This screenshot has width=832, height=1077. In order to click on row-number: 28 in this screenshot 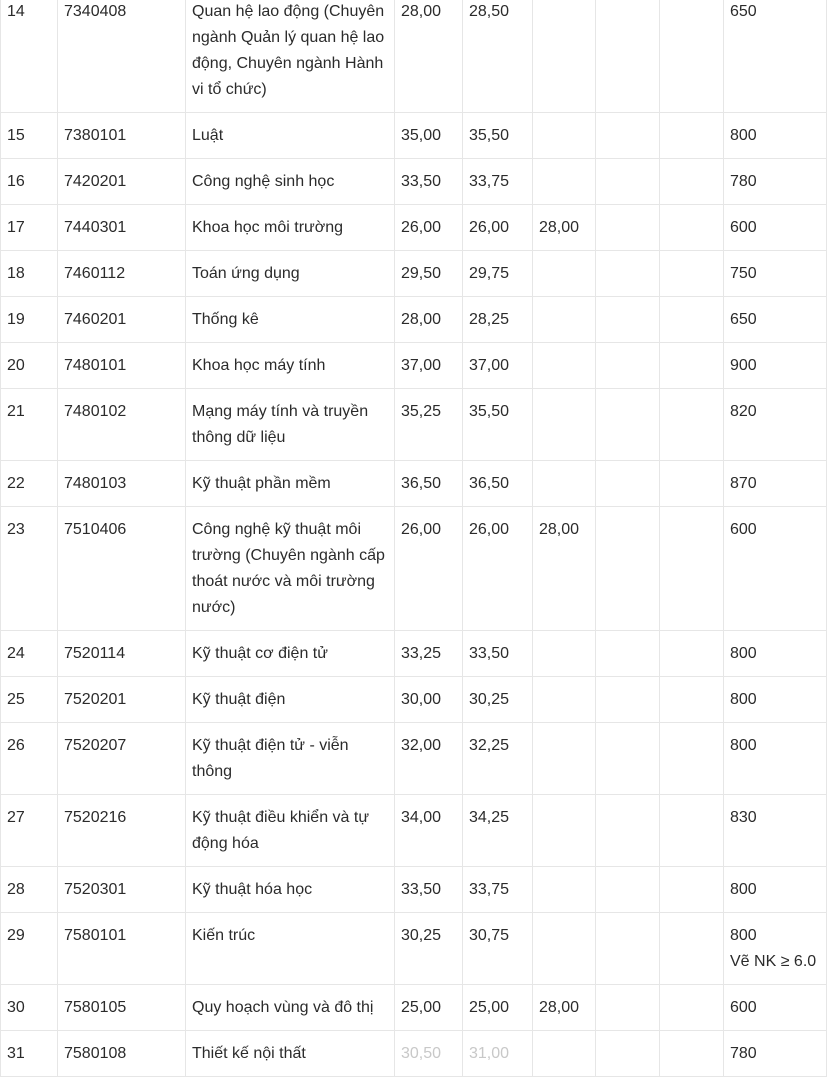, I will do `click(16, 889)`.